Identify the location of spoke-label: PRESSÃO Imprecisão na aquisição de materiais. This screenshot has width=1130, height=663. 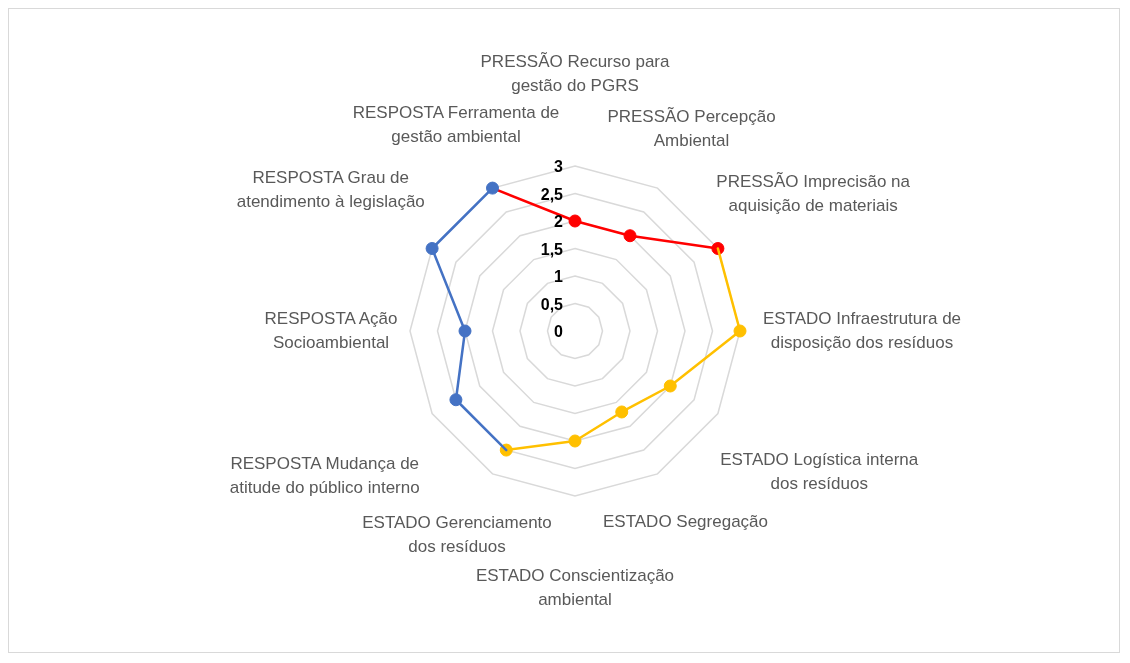
(813, 193).